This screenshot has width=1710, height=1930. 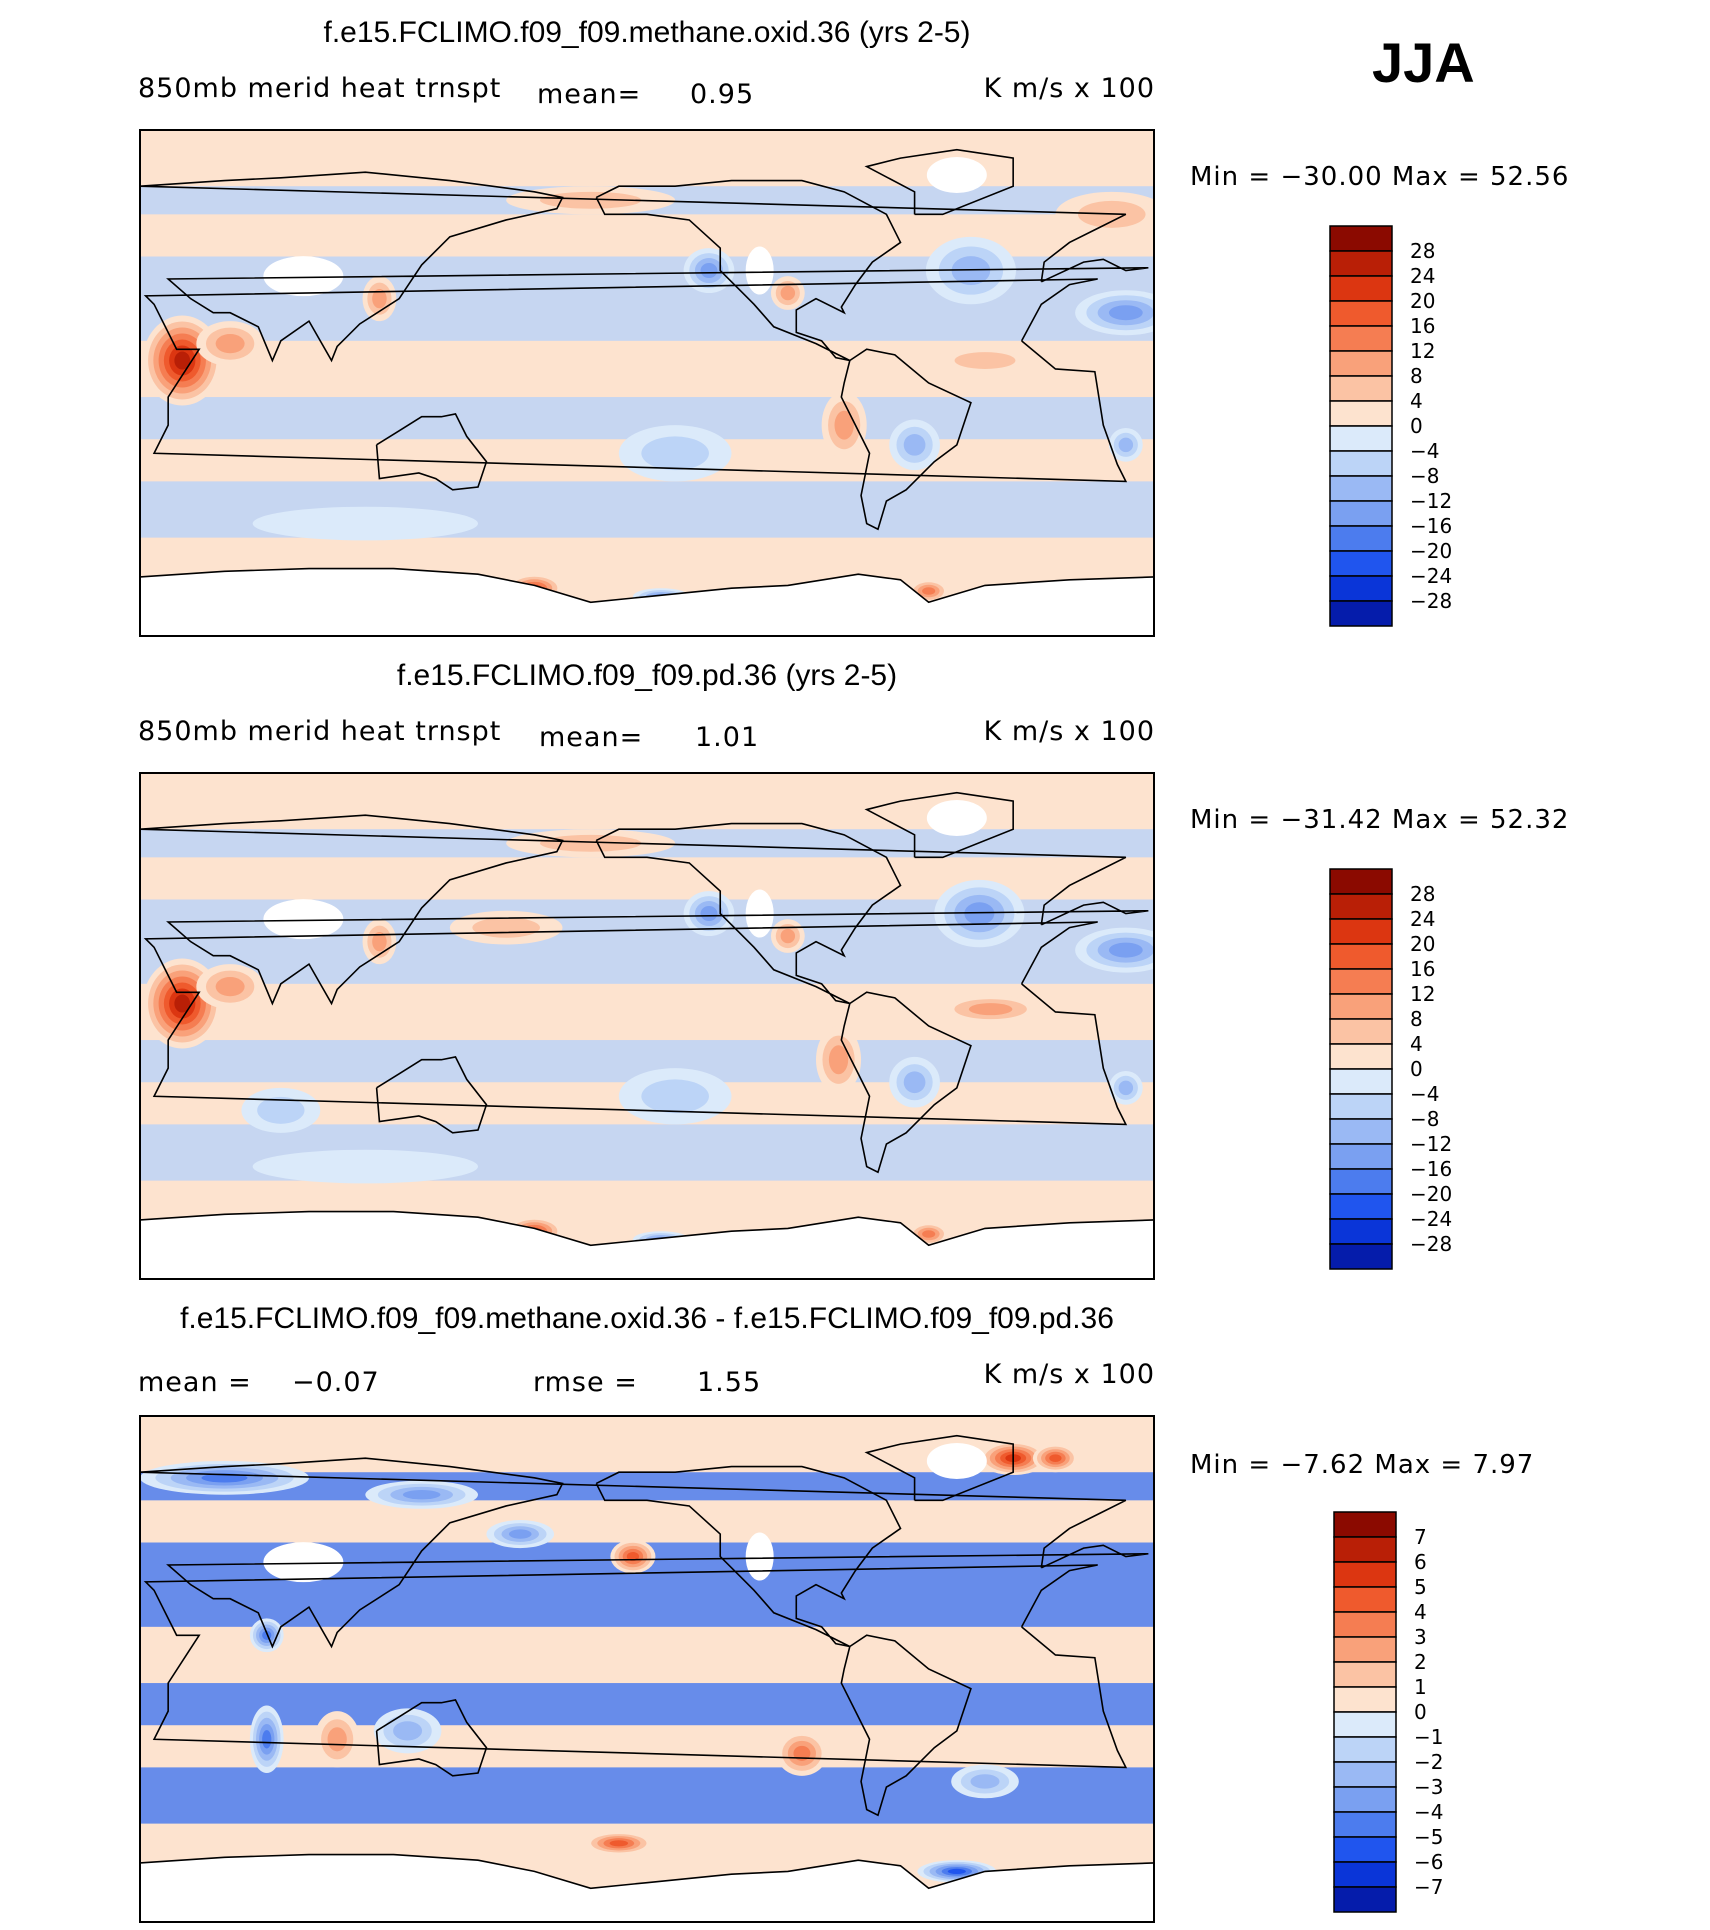 What do you see at coordinates (182, 1003) in the screenshot?
I see `field-feature-east-africa-jet` at bounding box center [182, 1003].